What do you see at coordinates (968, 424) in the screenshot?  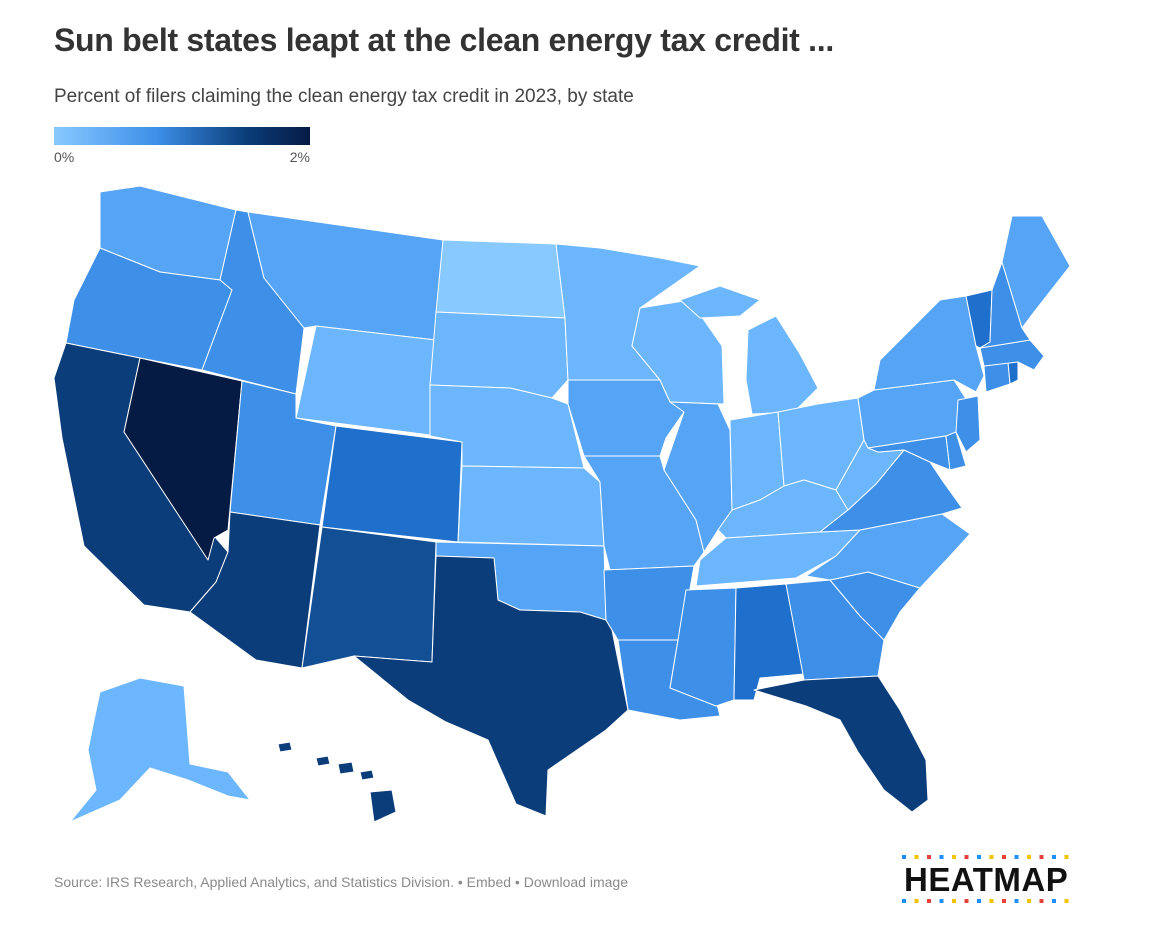 I see `state-NJ: New Jersey` at bounding box center [968, 424].